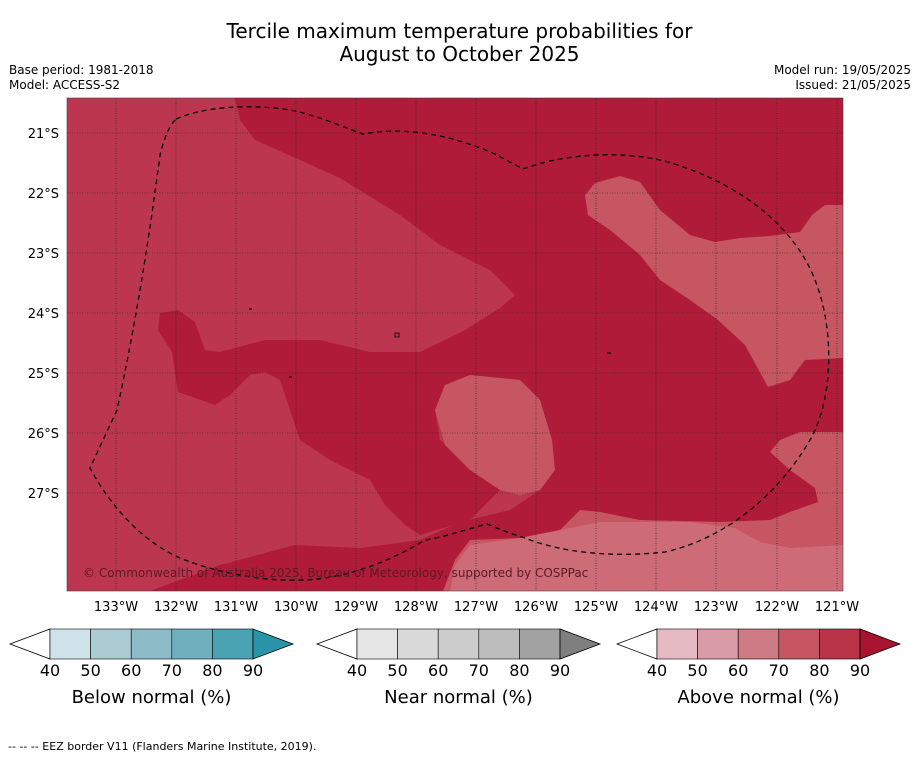  I want to click on legend-colorbar: 40 50 60 70 80 90 Below normal (%), so click(151, 668).